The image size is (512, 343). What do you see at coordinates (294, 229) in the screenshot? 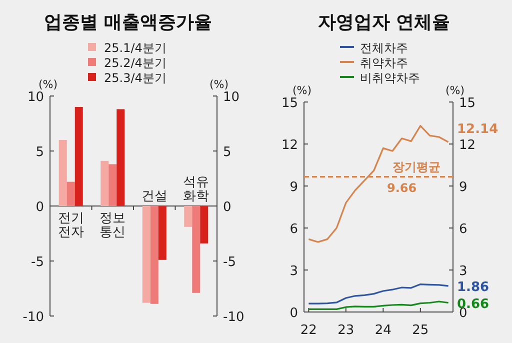
I see `y-tick-label: 6` at bounding box center [294, 229].